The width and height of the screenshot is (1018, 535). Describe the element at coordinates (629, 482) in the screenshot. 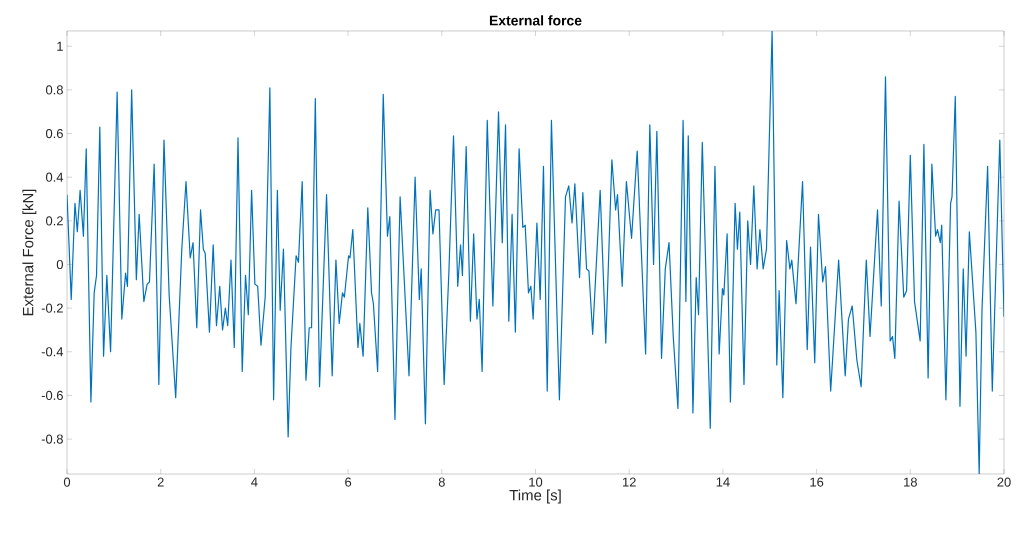

I see `x-tick-label: 12` at that location.